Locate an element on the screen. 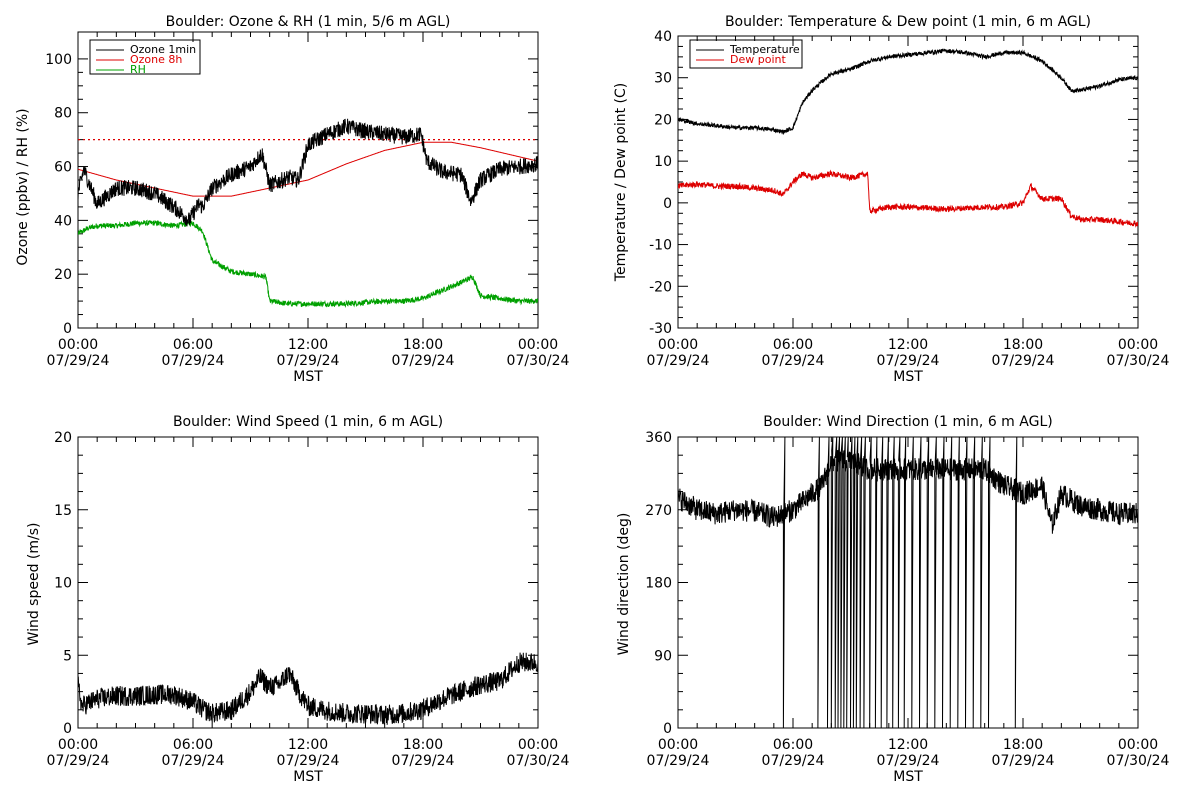 The image size is (1200, 800). wind-direction-plot-frame is located at coordinates (908, 582).